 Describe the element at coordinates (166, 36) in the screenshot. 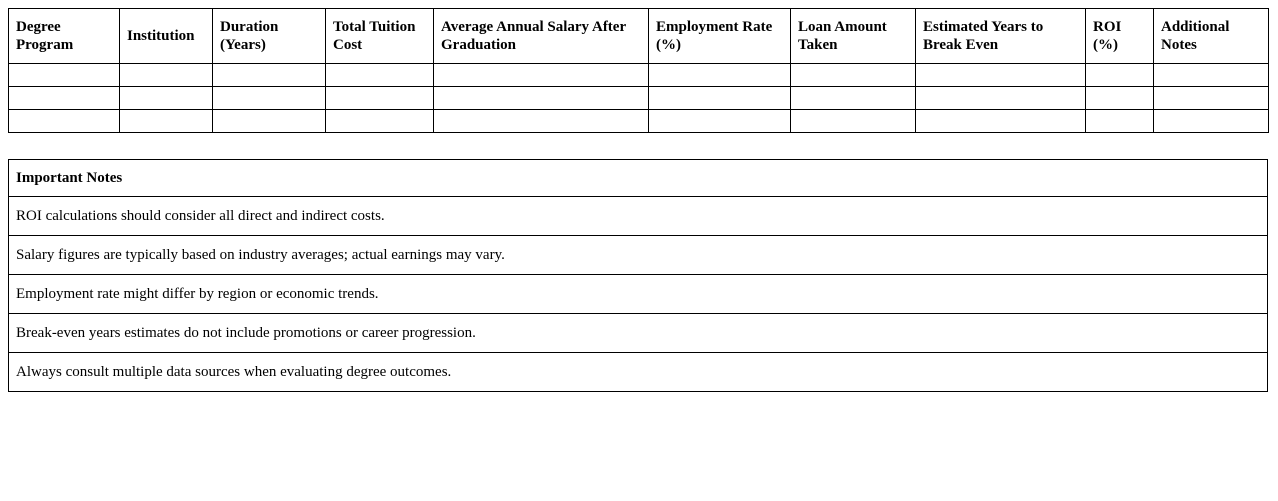

I see `column-header-institution: Institution` at that location.